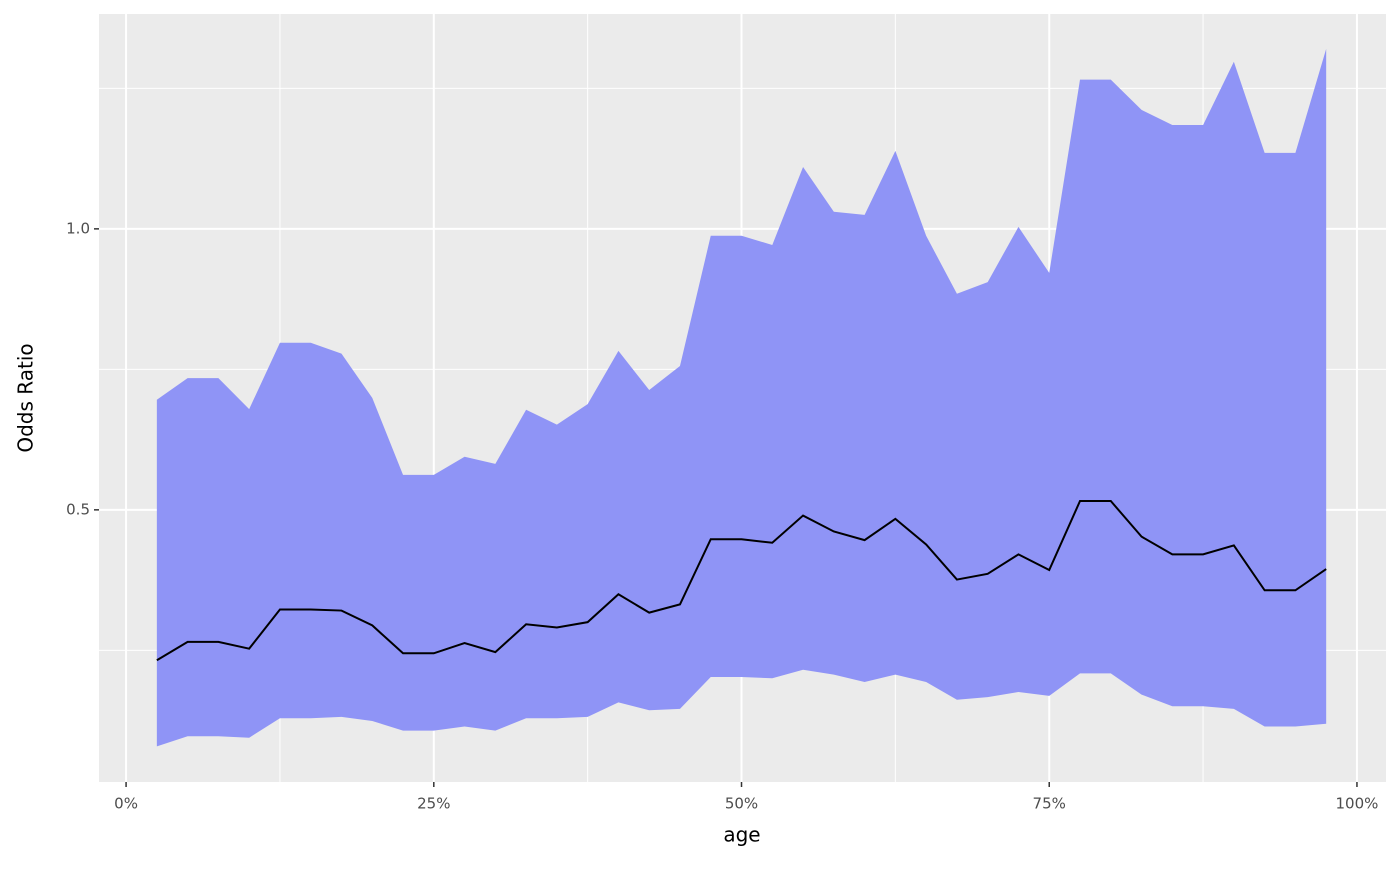 The height and width of the screenshot is (870, 1400). Describe the element at coordinates (126, 804) in the screenshot. I see `x-tick-label: 0%` at that location.